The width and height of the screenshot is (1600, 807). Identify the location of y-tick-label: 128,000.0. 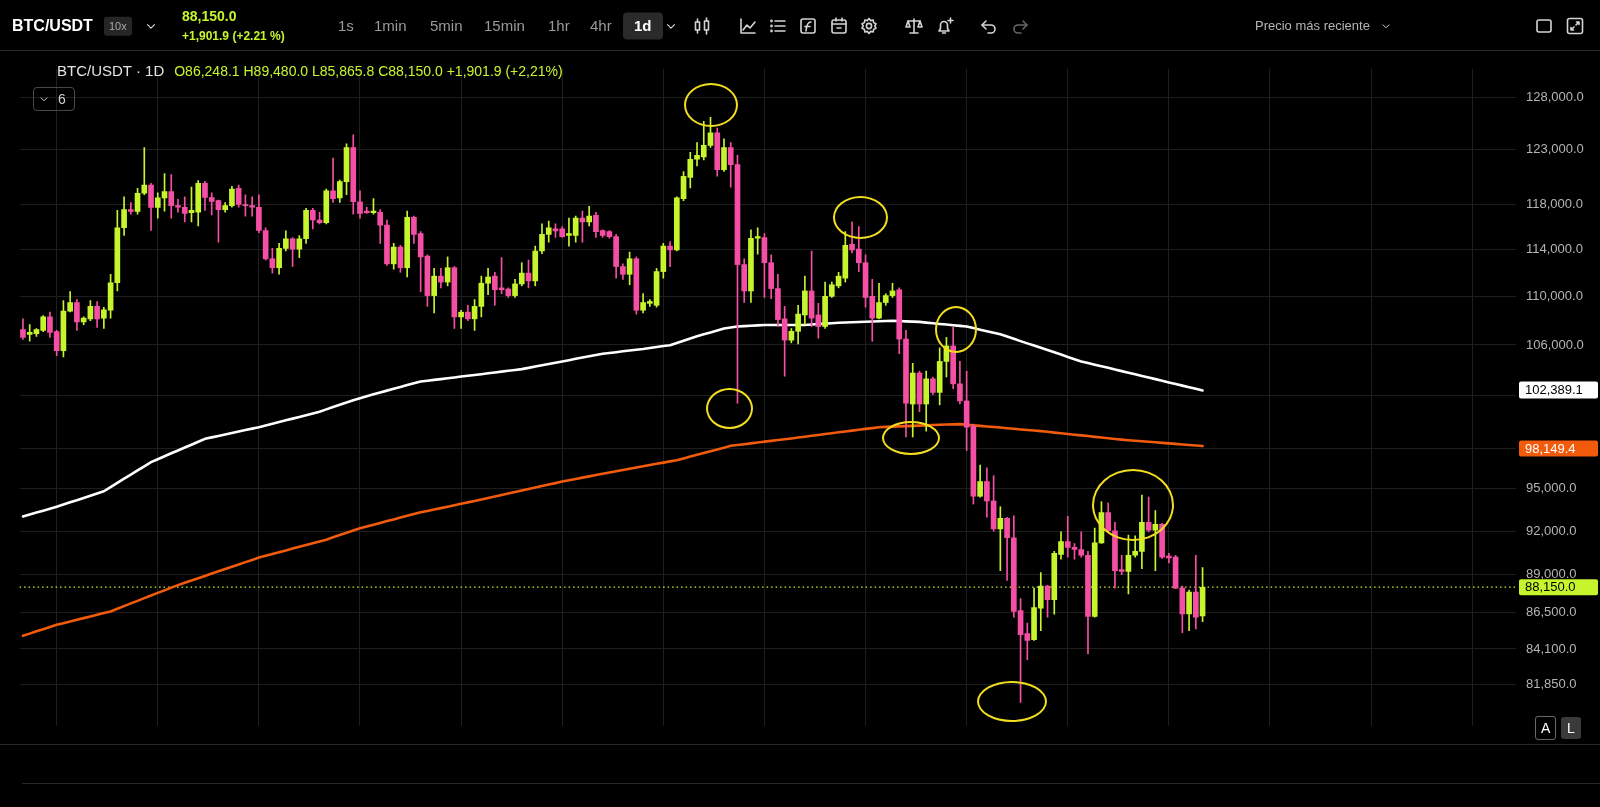
(1555, 96).